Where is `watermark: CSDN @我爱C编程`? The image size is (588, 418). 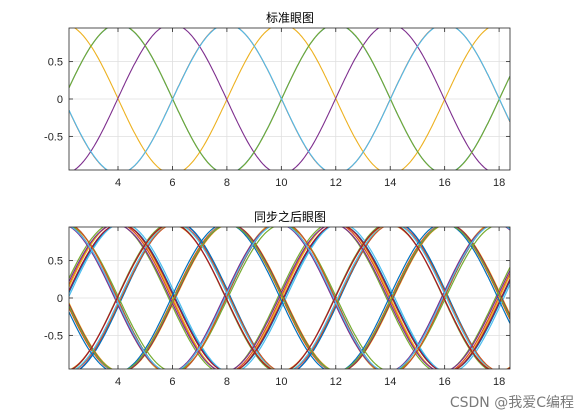
watermark: CSDN @我爱C编程 is located at coordinates (511, 403).